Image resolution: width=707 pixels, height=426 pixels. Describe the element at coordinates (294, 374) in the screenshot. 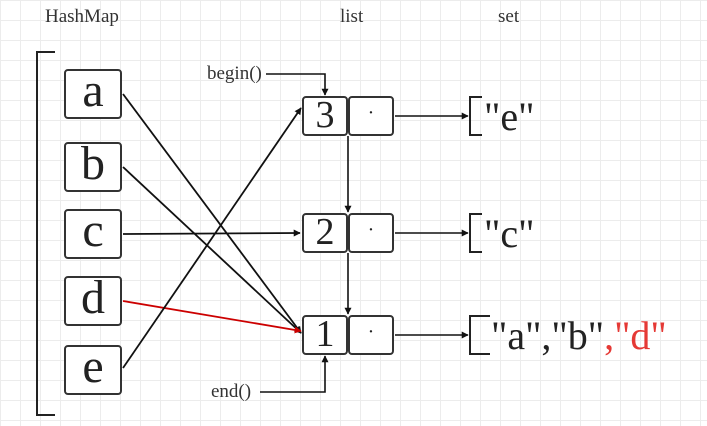

I see `end-arrow` at that location.